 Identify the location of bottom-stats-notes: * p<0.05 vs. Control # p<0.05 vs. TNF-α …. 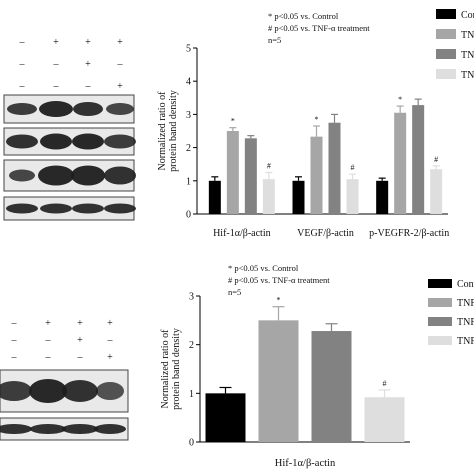
(279, 280).